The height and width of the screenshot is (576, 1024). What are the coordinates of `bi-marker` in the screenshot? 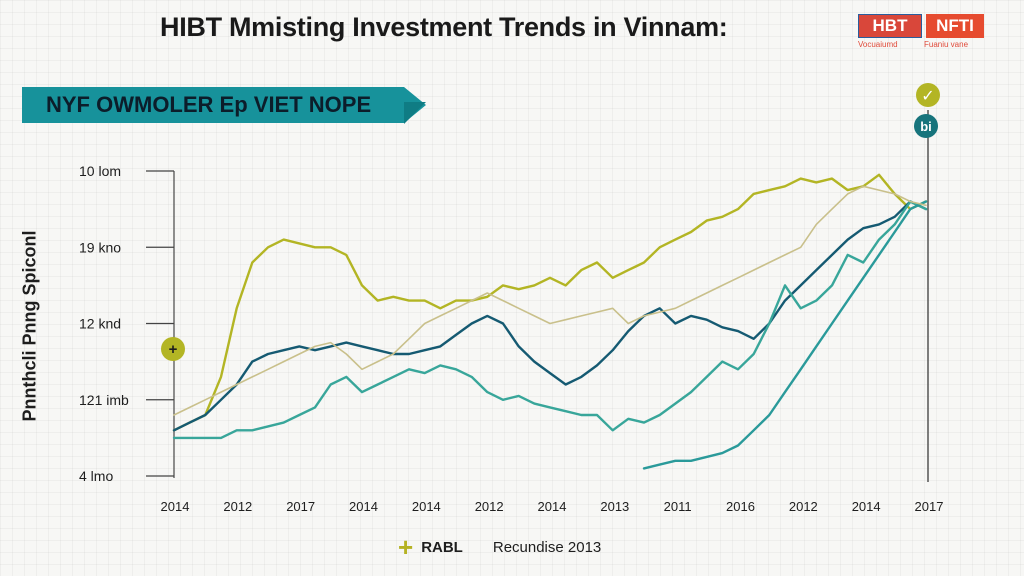 It's located at (926, 126).